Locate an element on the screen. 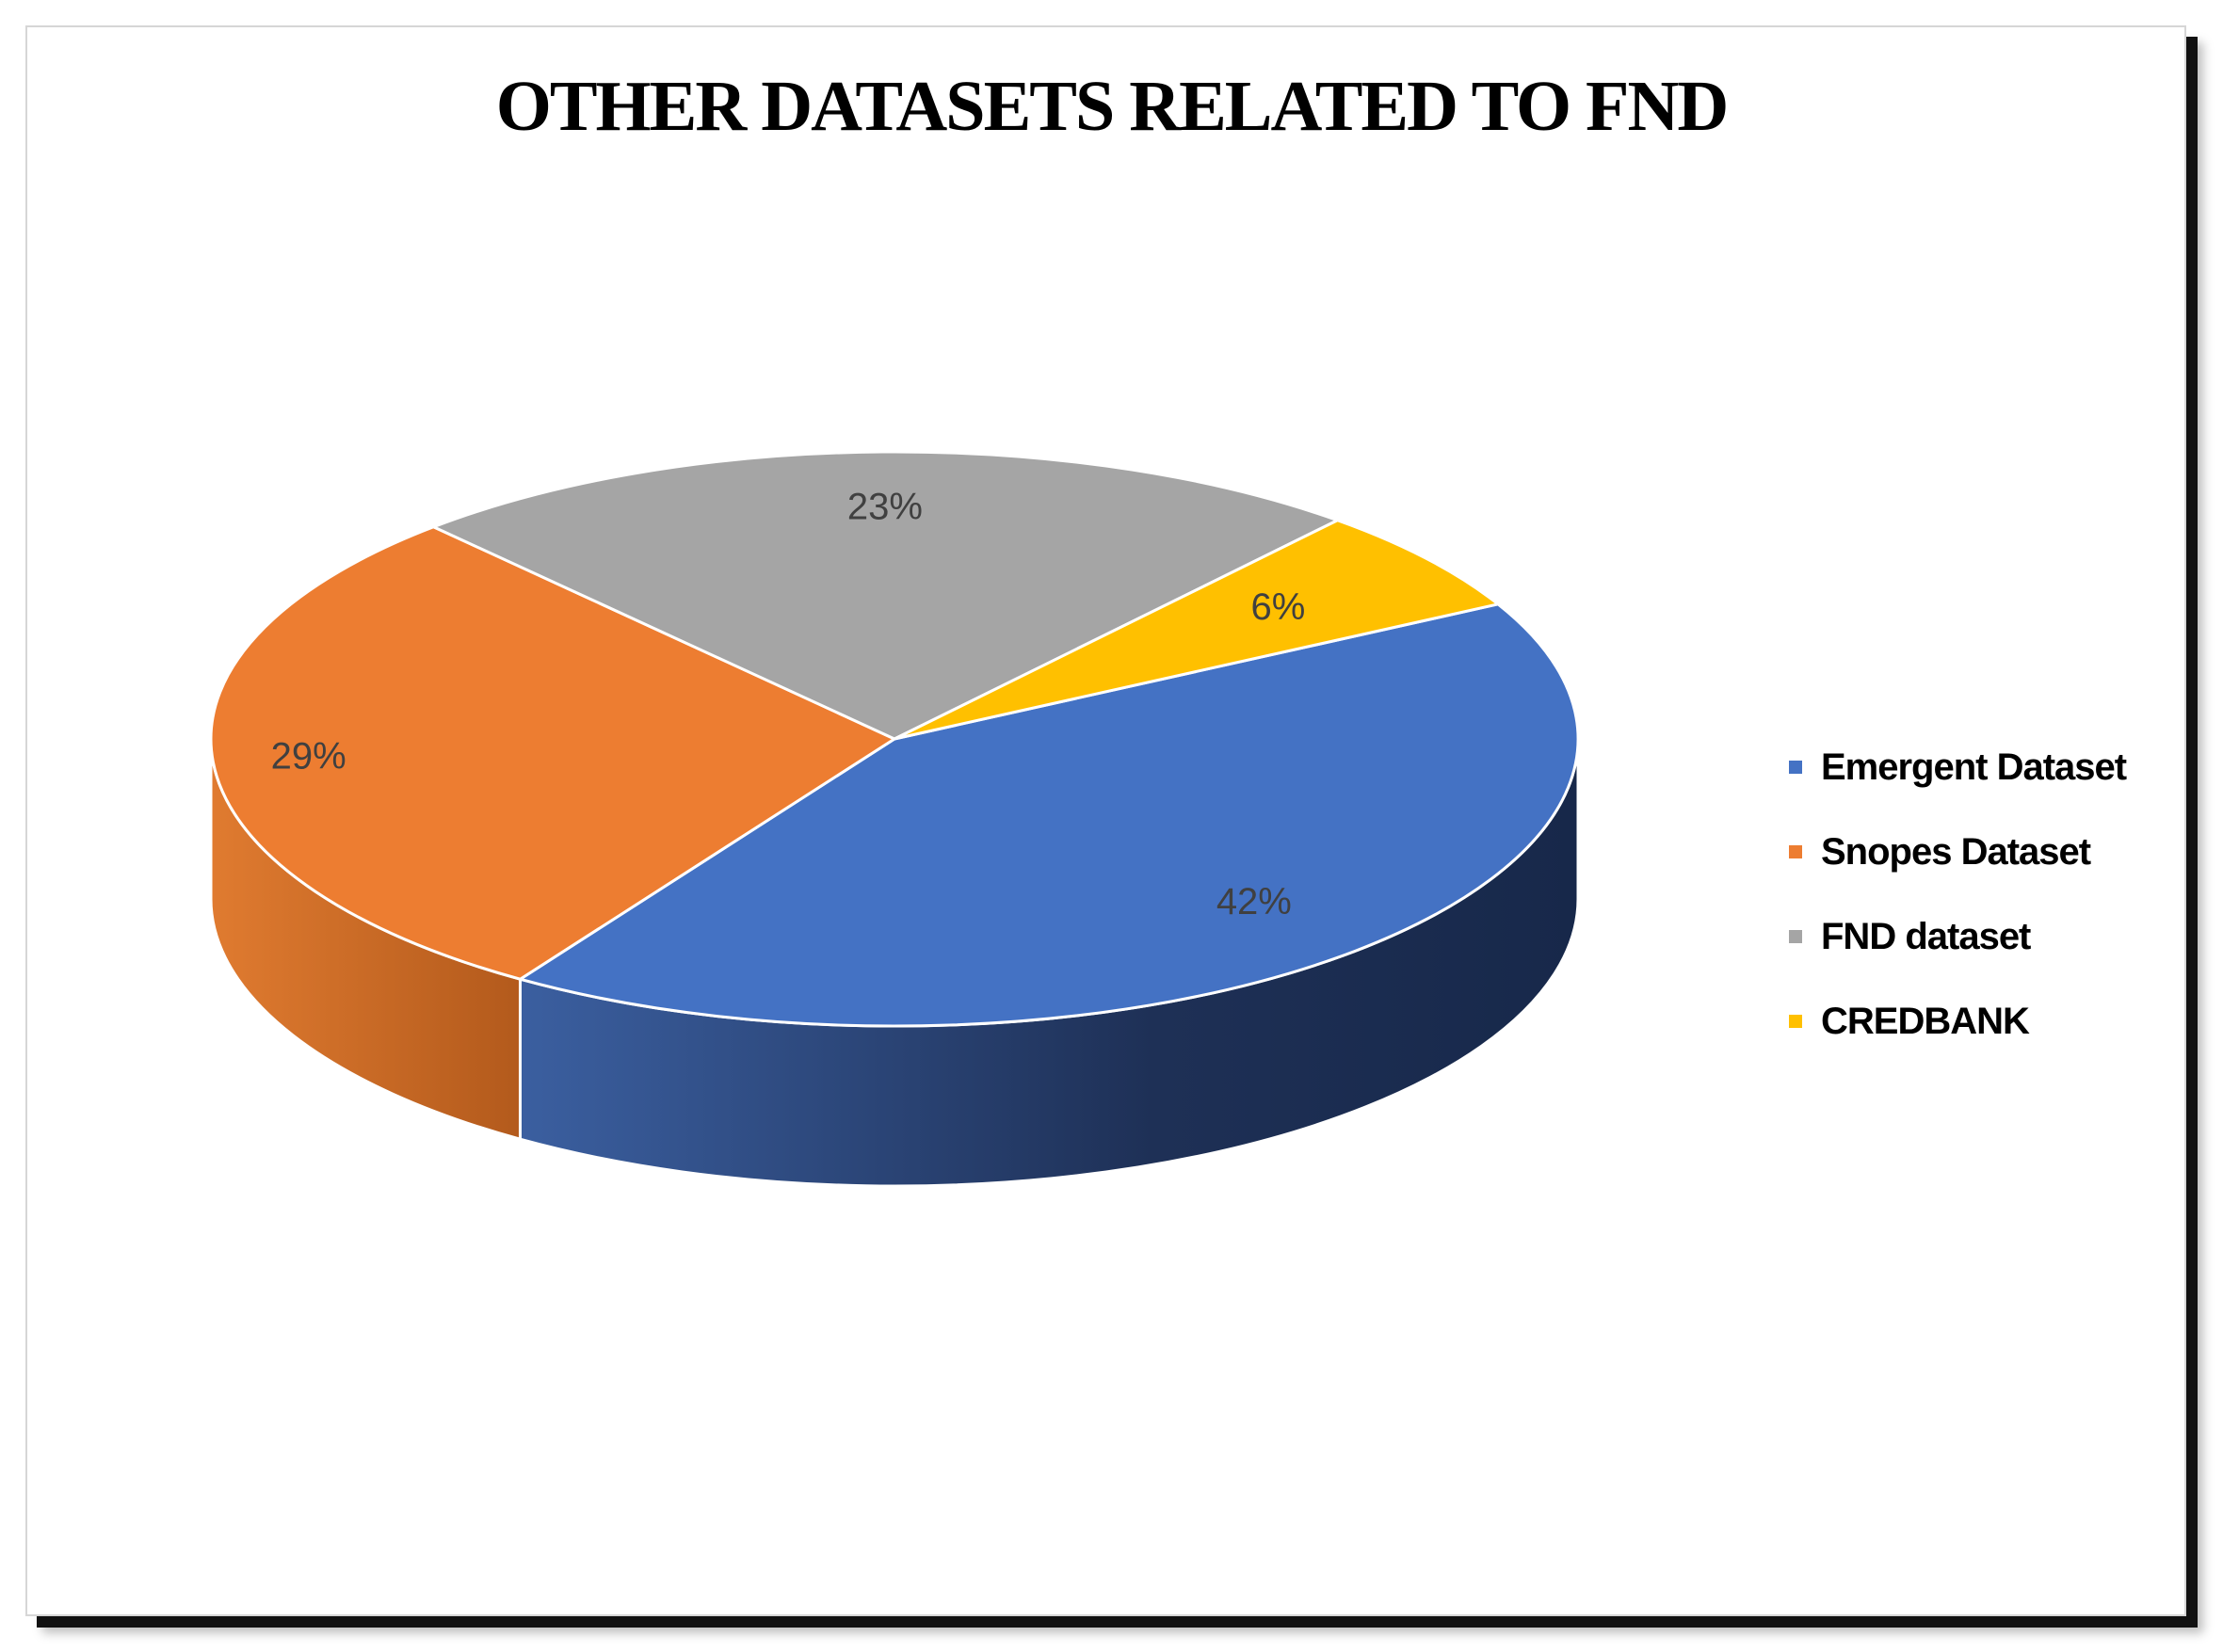 The height and width of the screenshot is (1652, 2223). legend-item-emergent-dataset: Emergent Dataset is located at coordinates (1957, 767).